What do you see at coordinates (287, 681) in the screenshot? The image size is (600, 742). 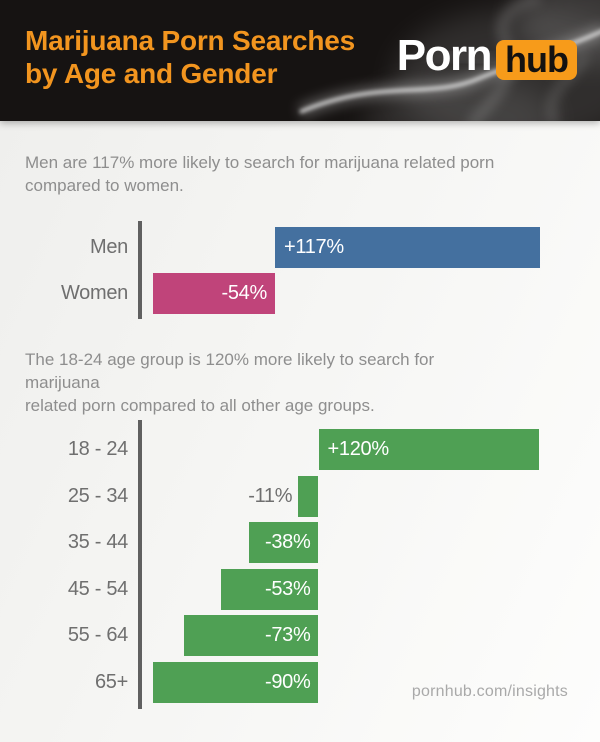 I see `bar-value-label: -90%` at bounding box center [287, 681].